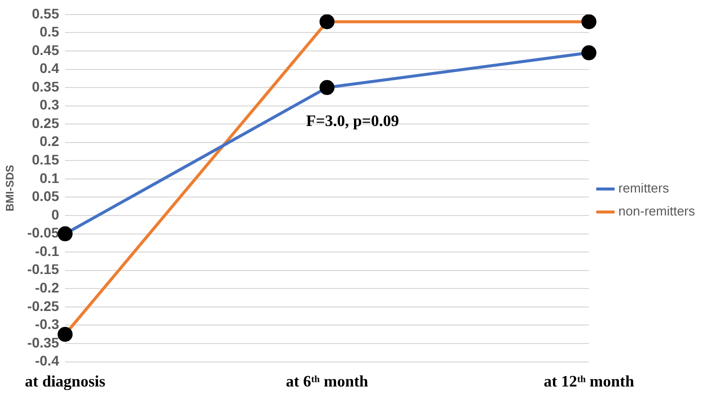  I want to click on x-tick-label: at diagnosis, so click(65, 382).